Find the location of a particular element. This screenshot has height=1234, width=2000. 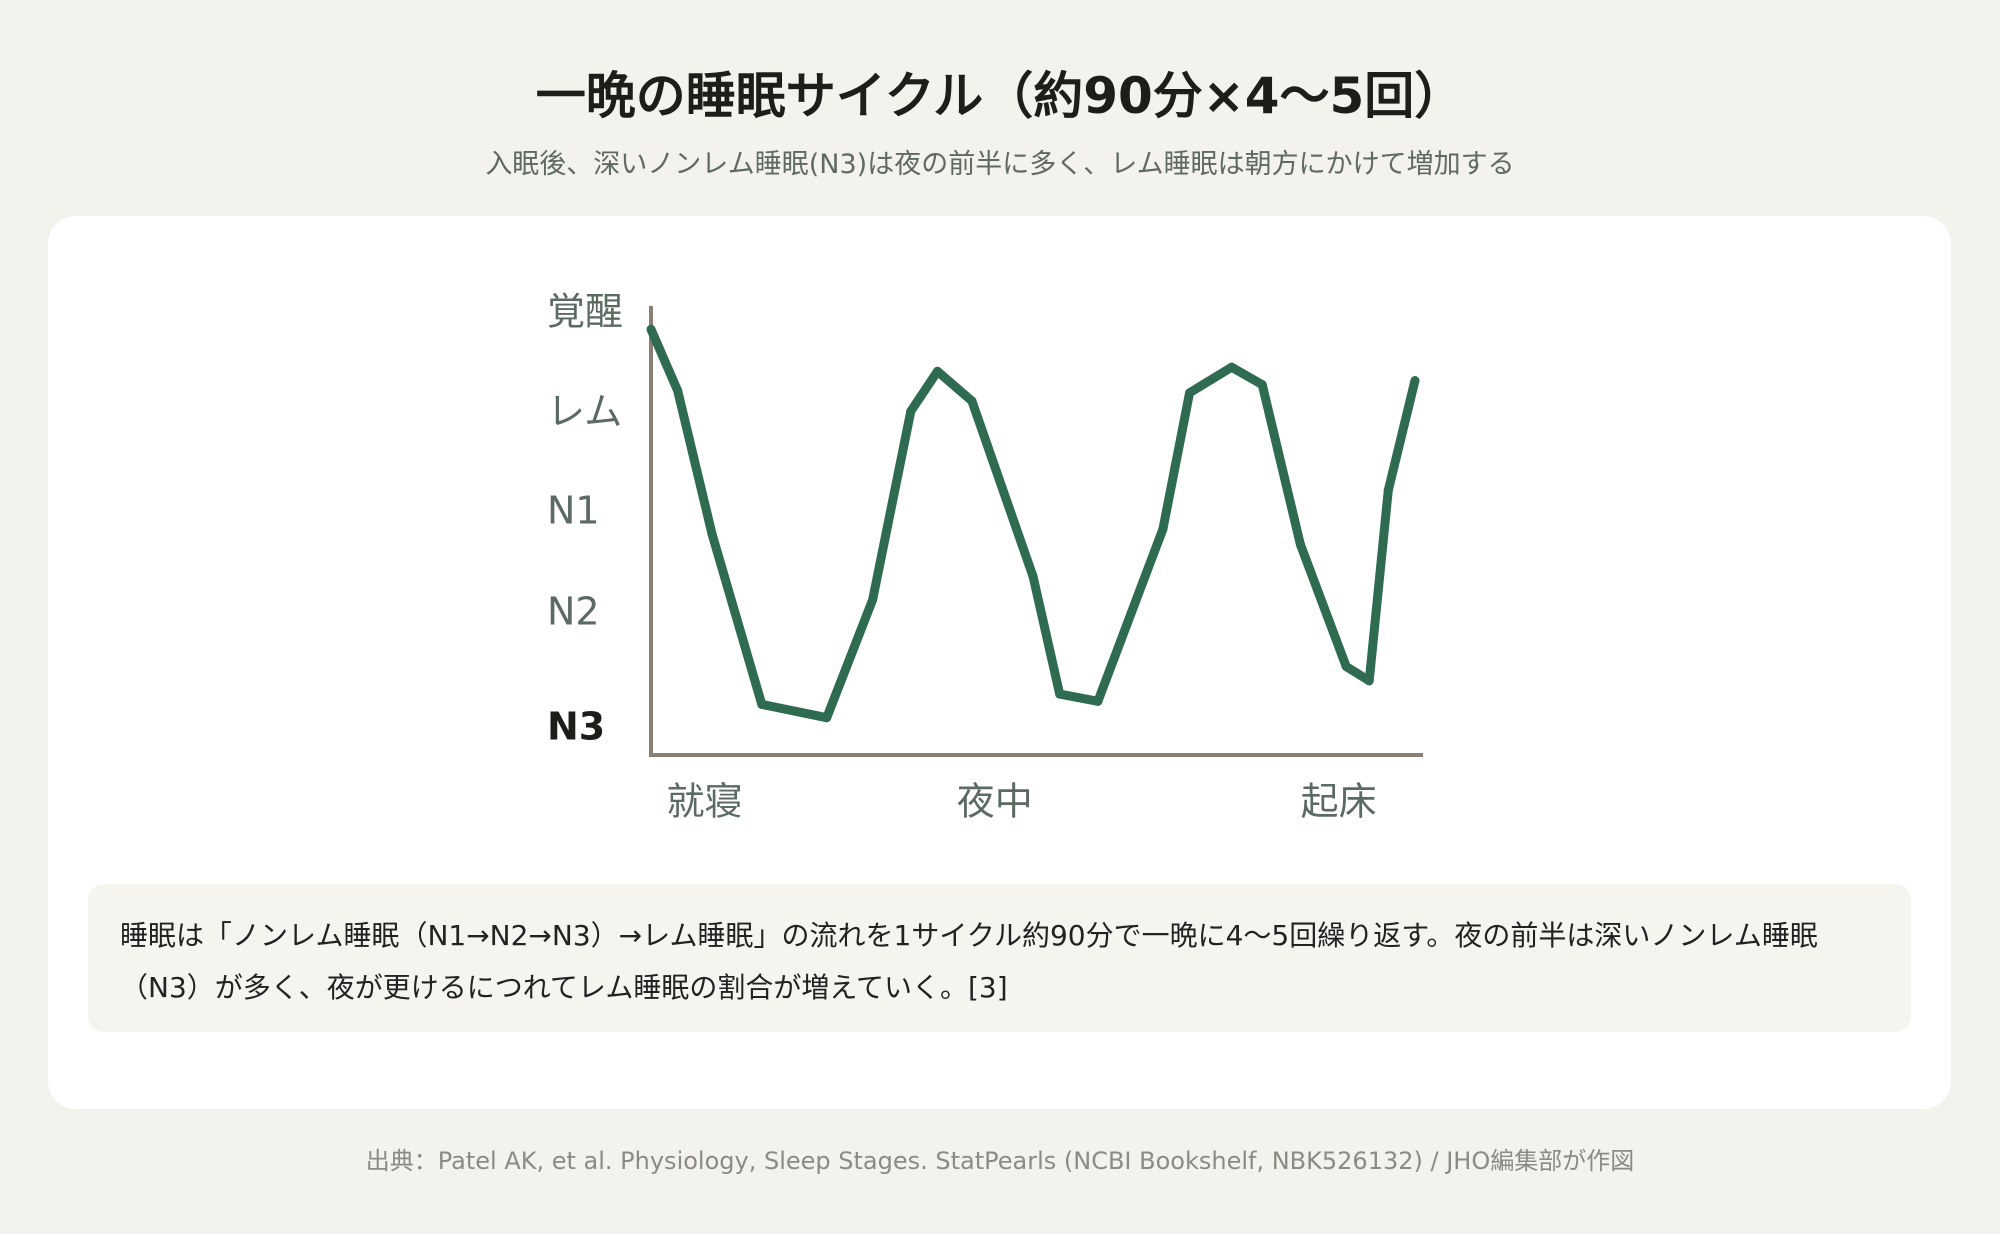

x-tick-label: 夜中 is located at coordinates (995, 802).